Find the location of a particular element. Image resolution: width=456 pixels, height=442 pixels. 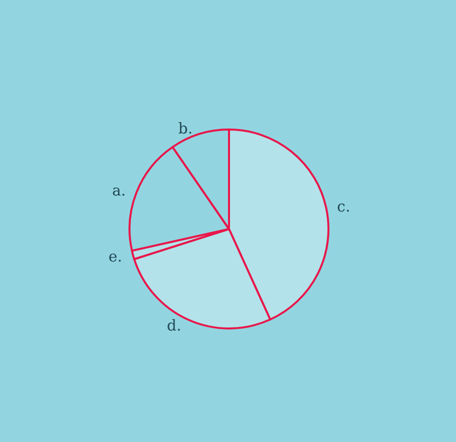

slice-label: c. is located at coordinates (343, 207).